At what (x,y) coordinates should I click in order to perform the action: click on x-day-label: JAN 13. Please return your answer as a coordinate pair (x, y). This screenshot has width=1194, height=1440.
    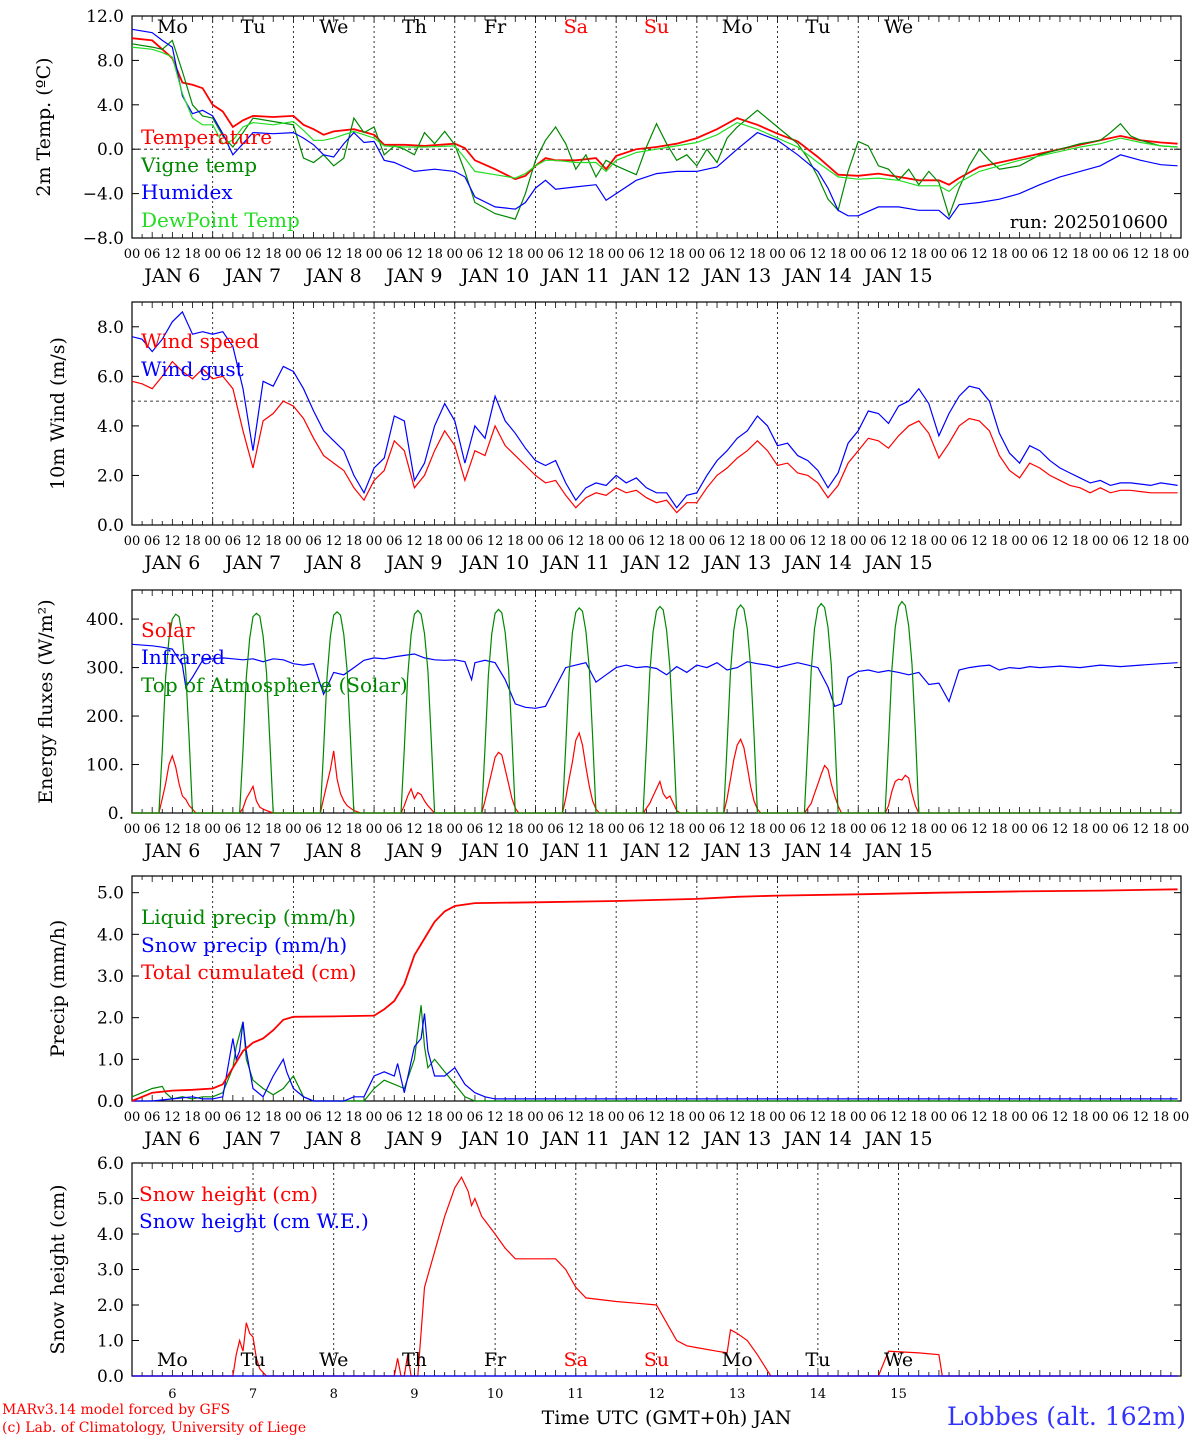
    Looking at the image, I should click on (736, 1139).